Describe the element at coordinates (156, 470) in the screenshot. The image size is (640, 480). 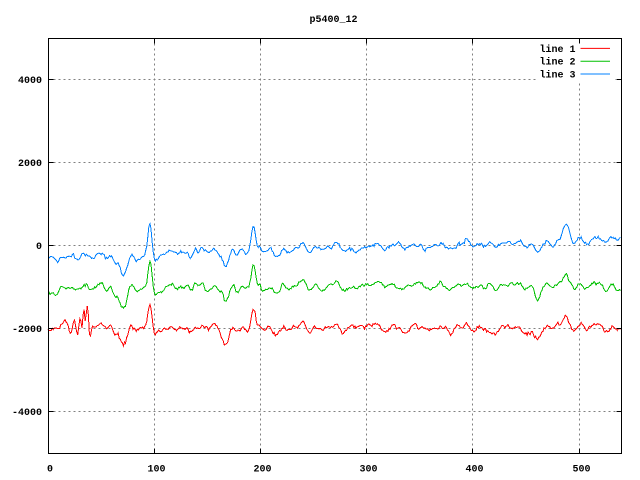
I see `svg-text: 100` at that location.